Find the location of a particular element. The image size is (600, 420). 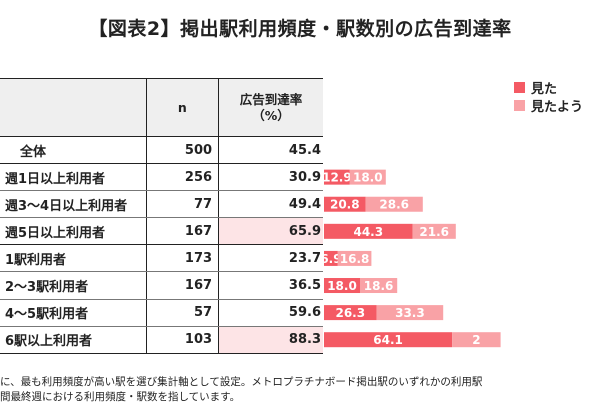

footnote-line: 間最終週における利用頻度・駅数を指しています。 is located at coordinates (120, 397).